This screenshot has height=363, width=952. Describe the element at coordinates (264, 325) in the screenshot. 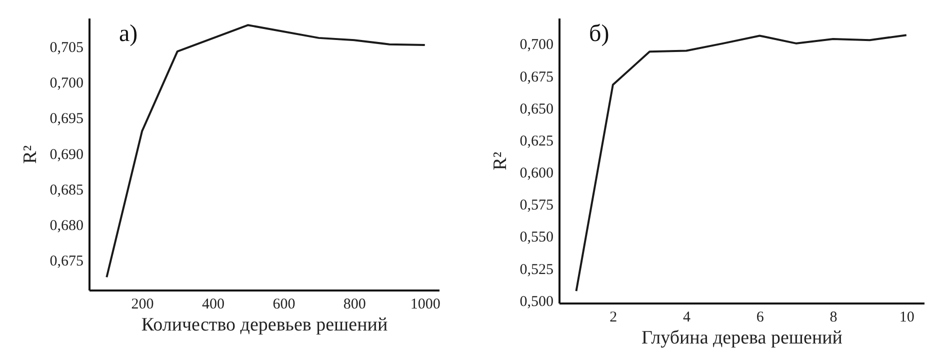

I see `x-axis-title: Количество деревьев решений` at that location.